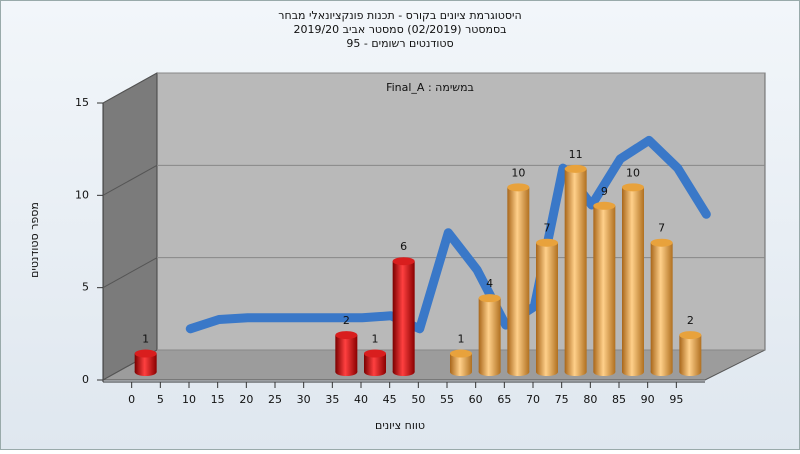 The height and width of the screenshot is (454, 800). I want to click on x-tick-label: 0, so click(131, 399).